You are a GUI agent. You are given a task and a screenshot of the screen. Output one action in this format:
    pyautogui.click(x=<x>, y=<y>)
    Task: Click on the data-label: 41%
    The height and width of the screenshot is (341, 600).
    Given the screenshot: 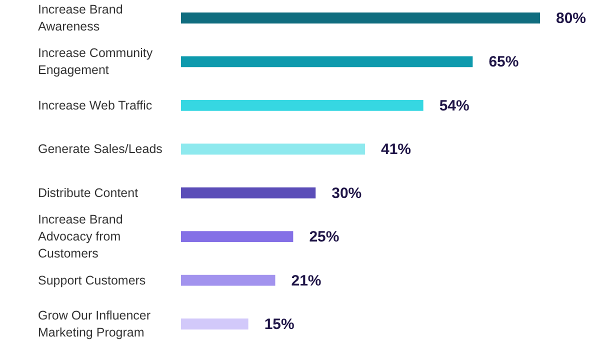 What is the action you would take?
    pyautogui.click(x=396, y=149)
    